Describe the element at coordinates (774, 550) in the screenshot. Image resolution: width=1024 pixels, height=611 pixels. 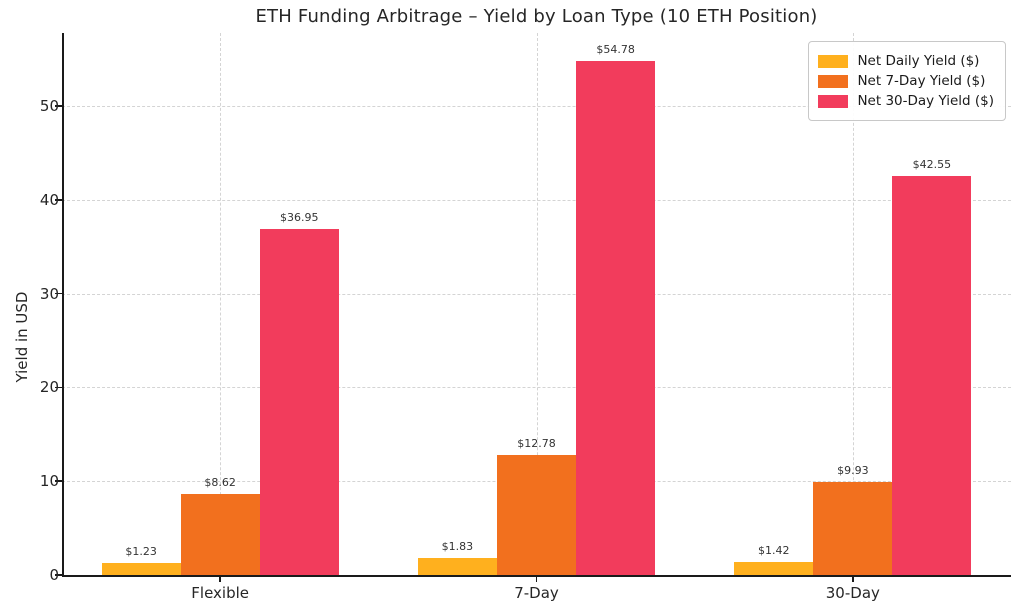
I see `bar-value-label: $1.42` at that location.